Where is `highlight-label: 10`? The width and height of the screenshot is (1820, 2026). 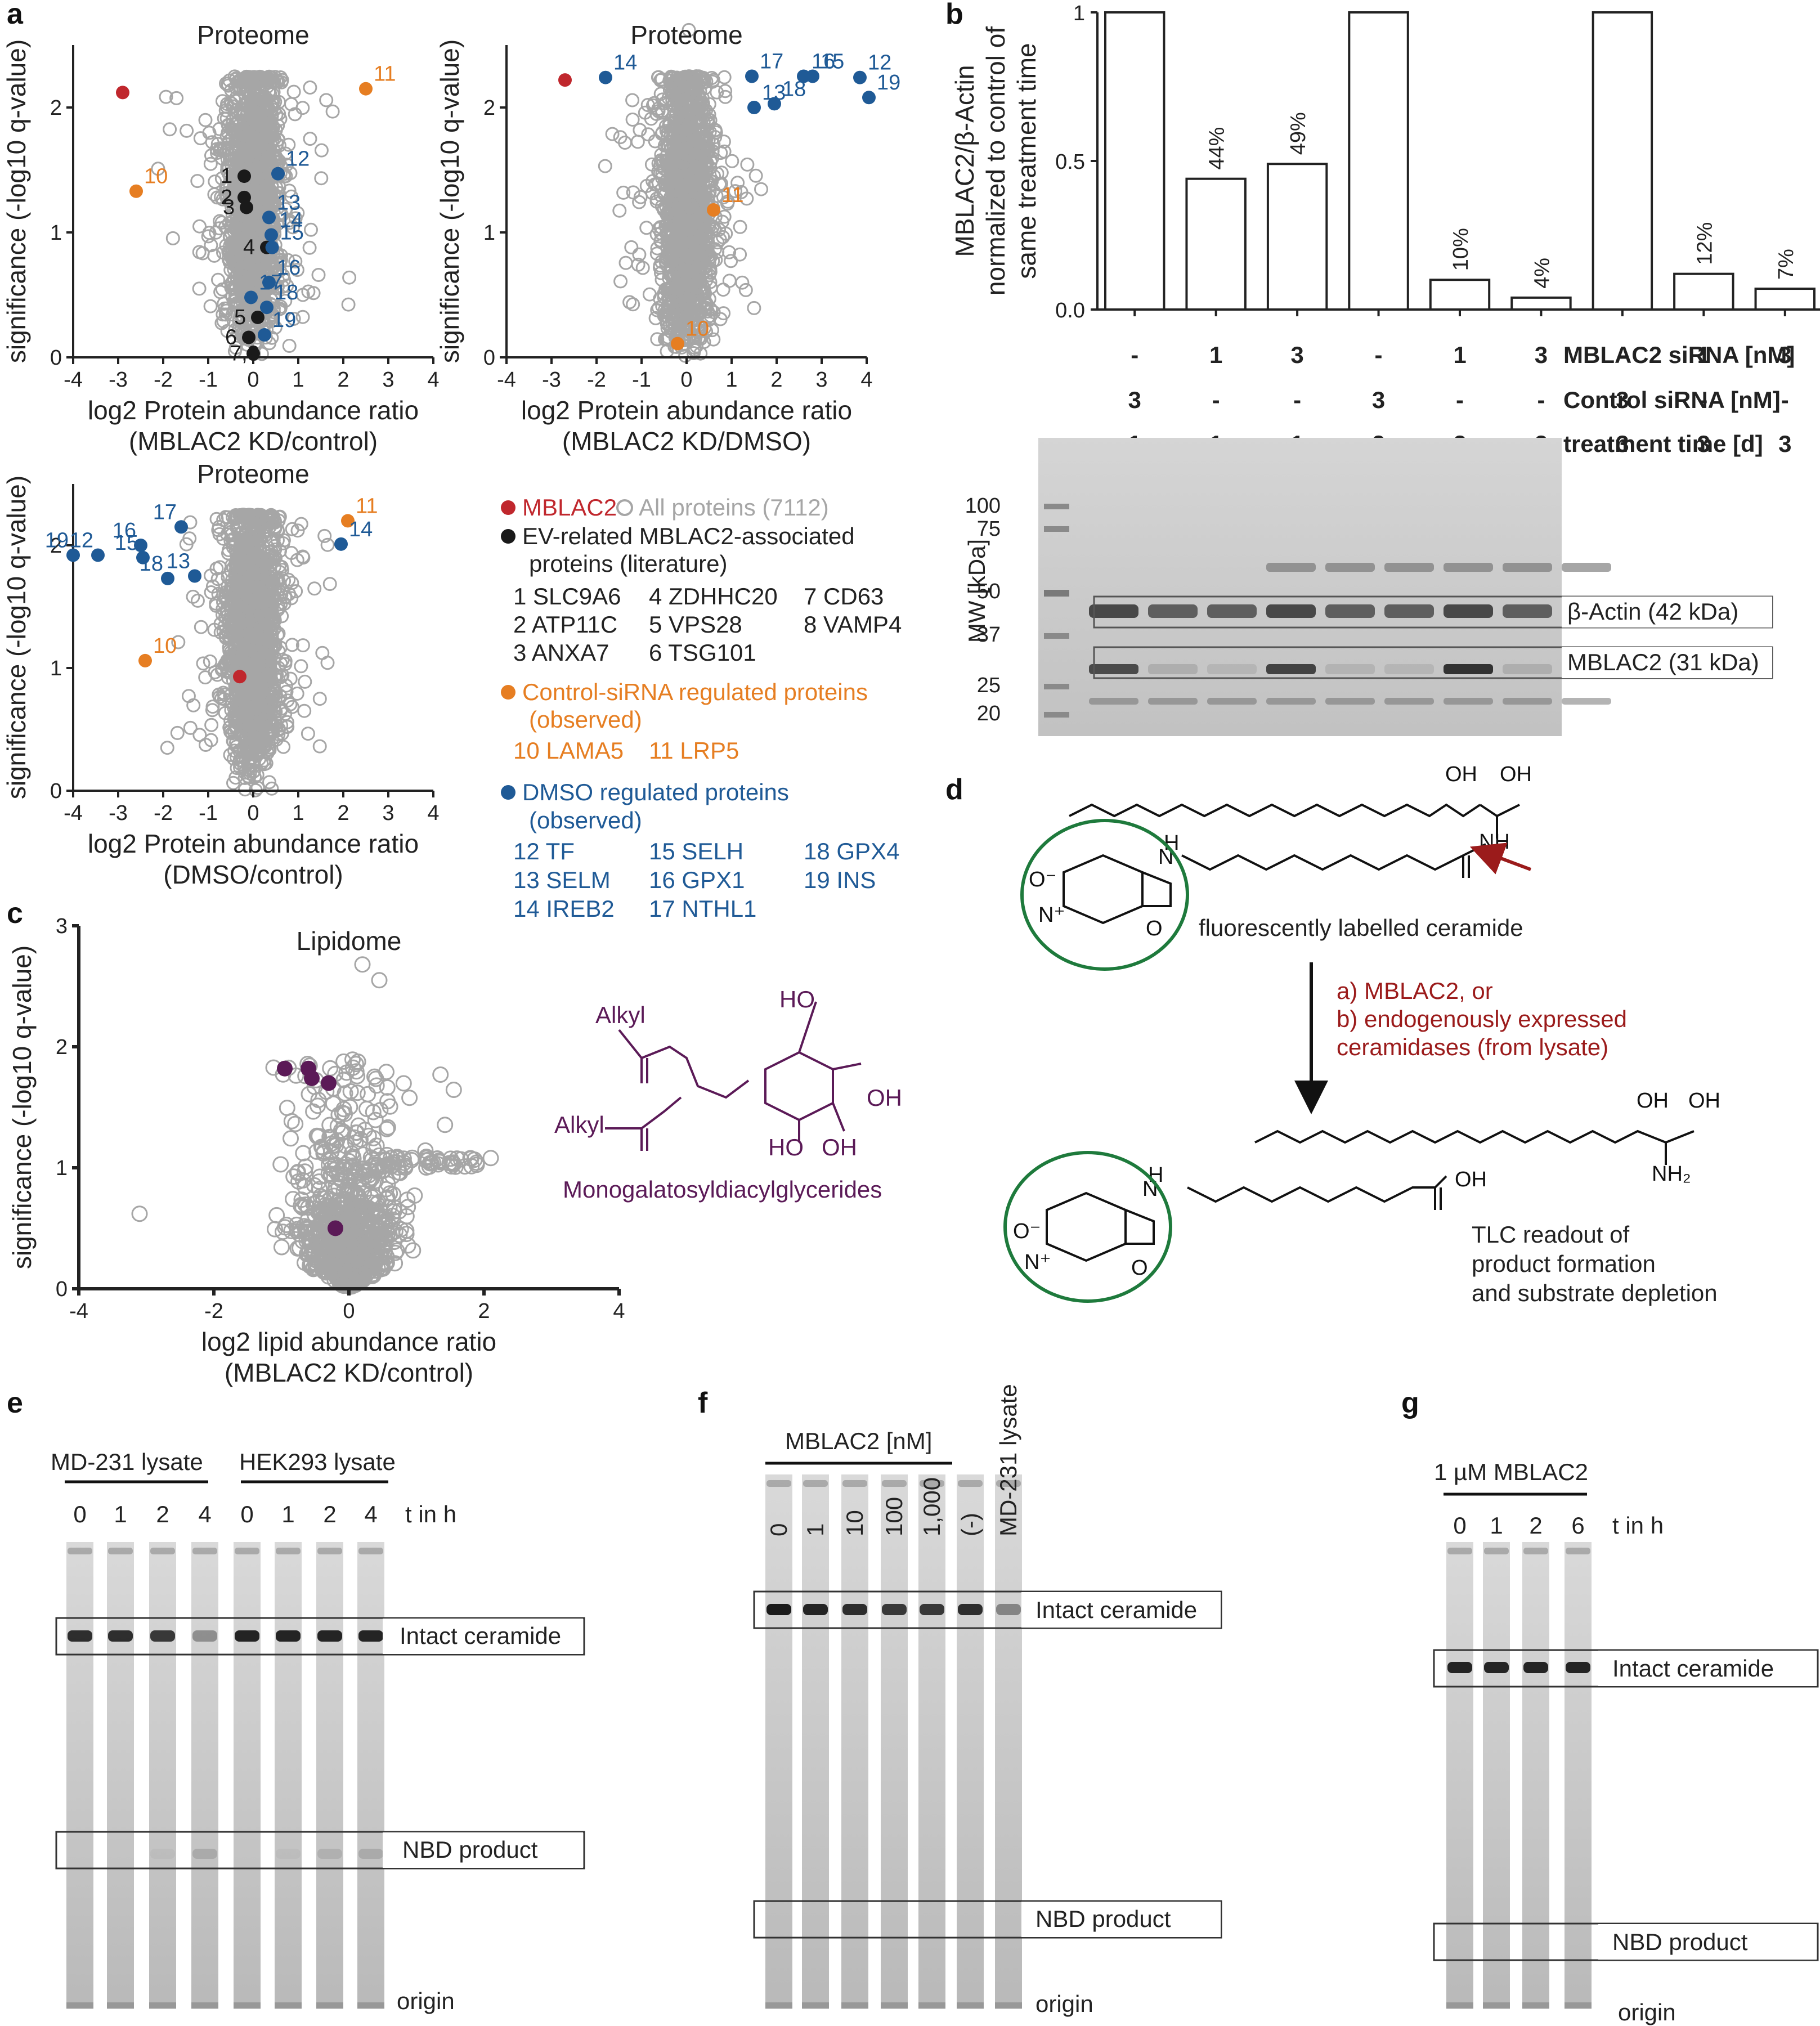
highlight-label: 10 is located at coordinates (697, 329).